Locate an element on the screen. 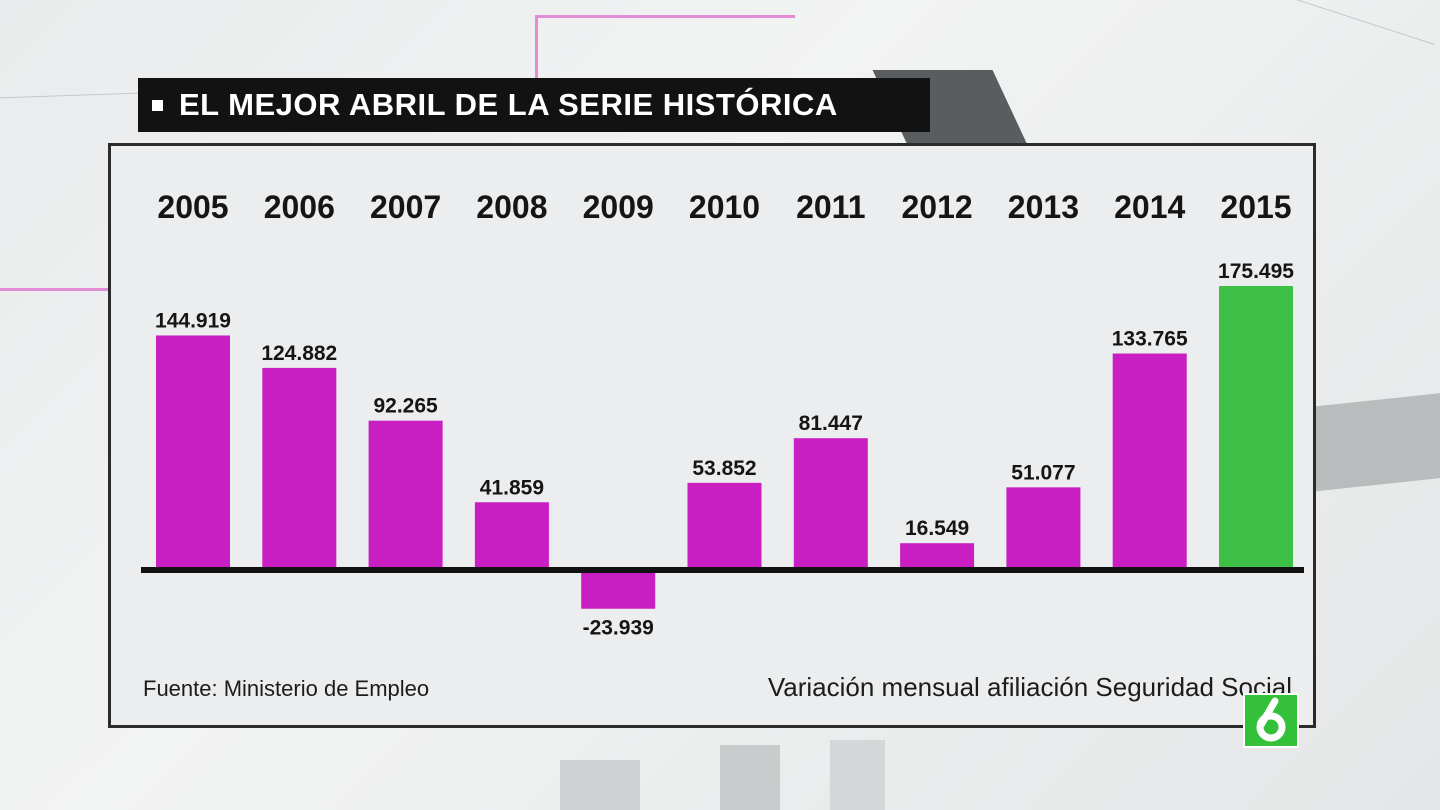 This screenshot has height=810, width=1440. value-label: 175.495 is located at coordinates (1256, 271).